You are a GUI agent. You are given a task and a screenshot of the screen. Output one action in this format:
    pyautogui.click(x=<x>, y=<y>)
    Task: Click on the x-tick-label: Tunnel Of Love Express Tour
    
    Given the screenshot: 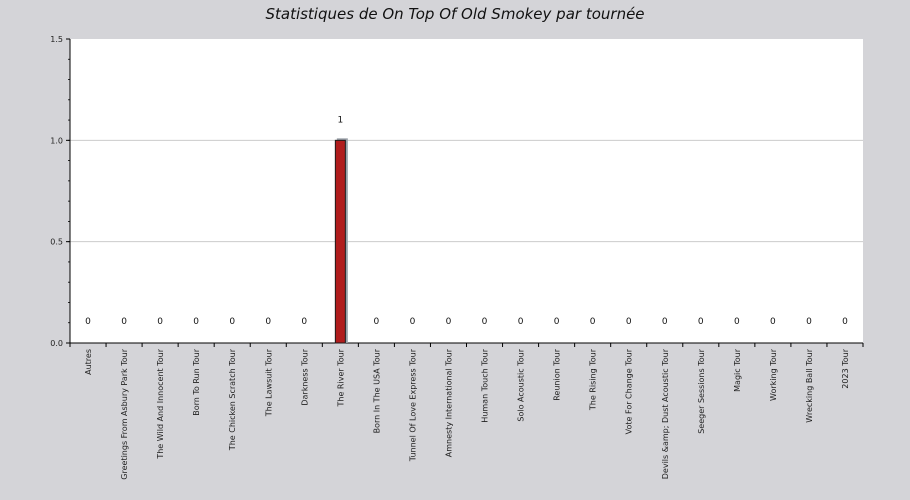 What is the action you would take?
    pyautogui.click(x=412, y=405)
    